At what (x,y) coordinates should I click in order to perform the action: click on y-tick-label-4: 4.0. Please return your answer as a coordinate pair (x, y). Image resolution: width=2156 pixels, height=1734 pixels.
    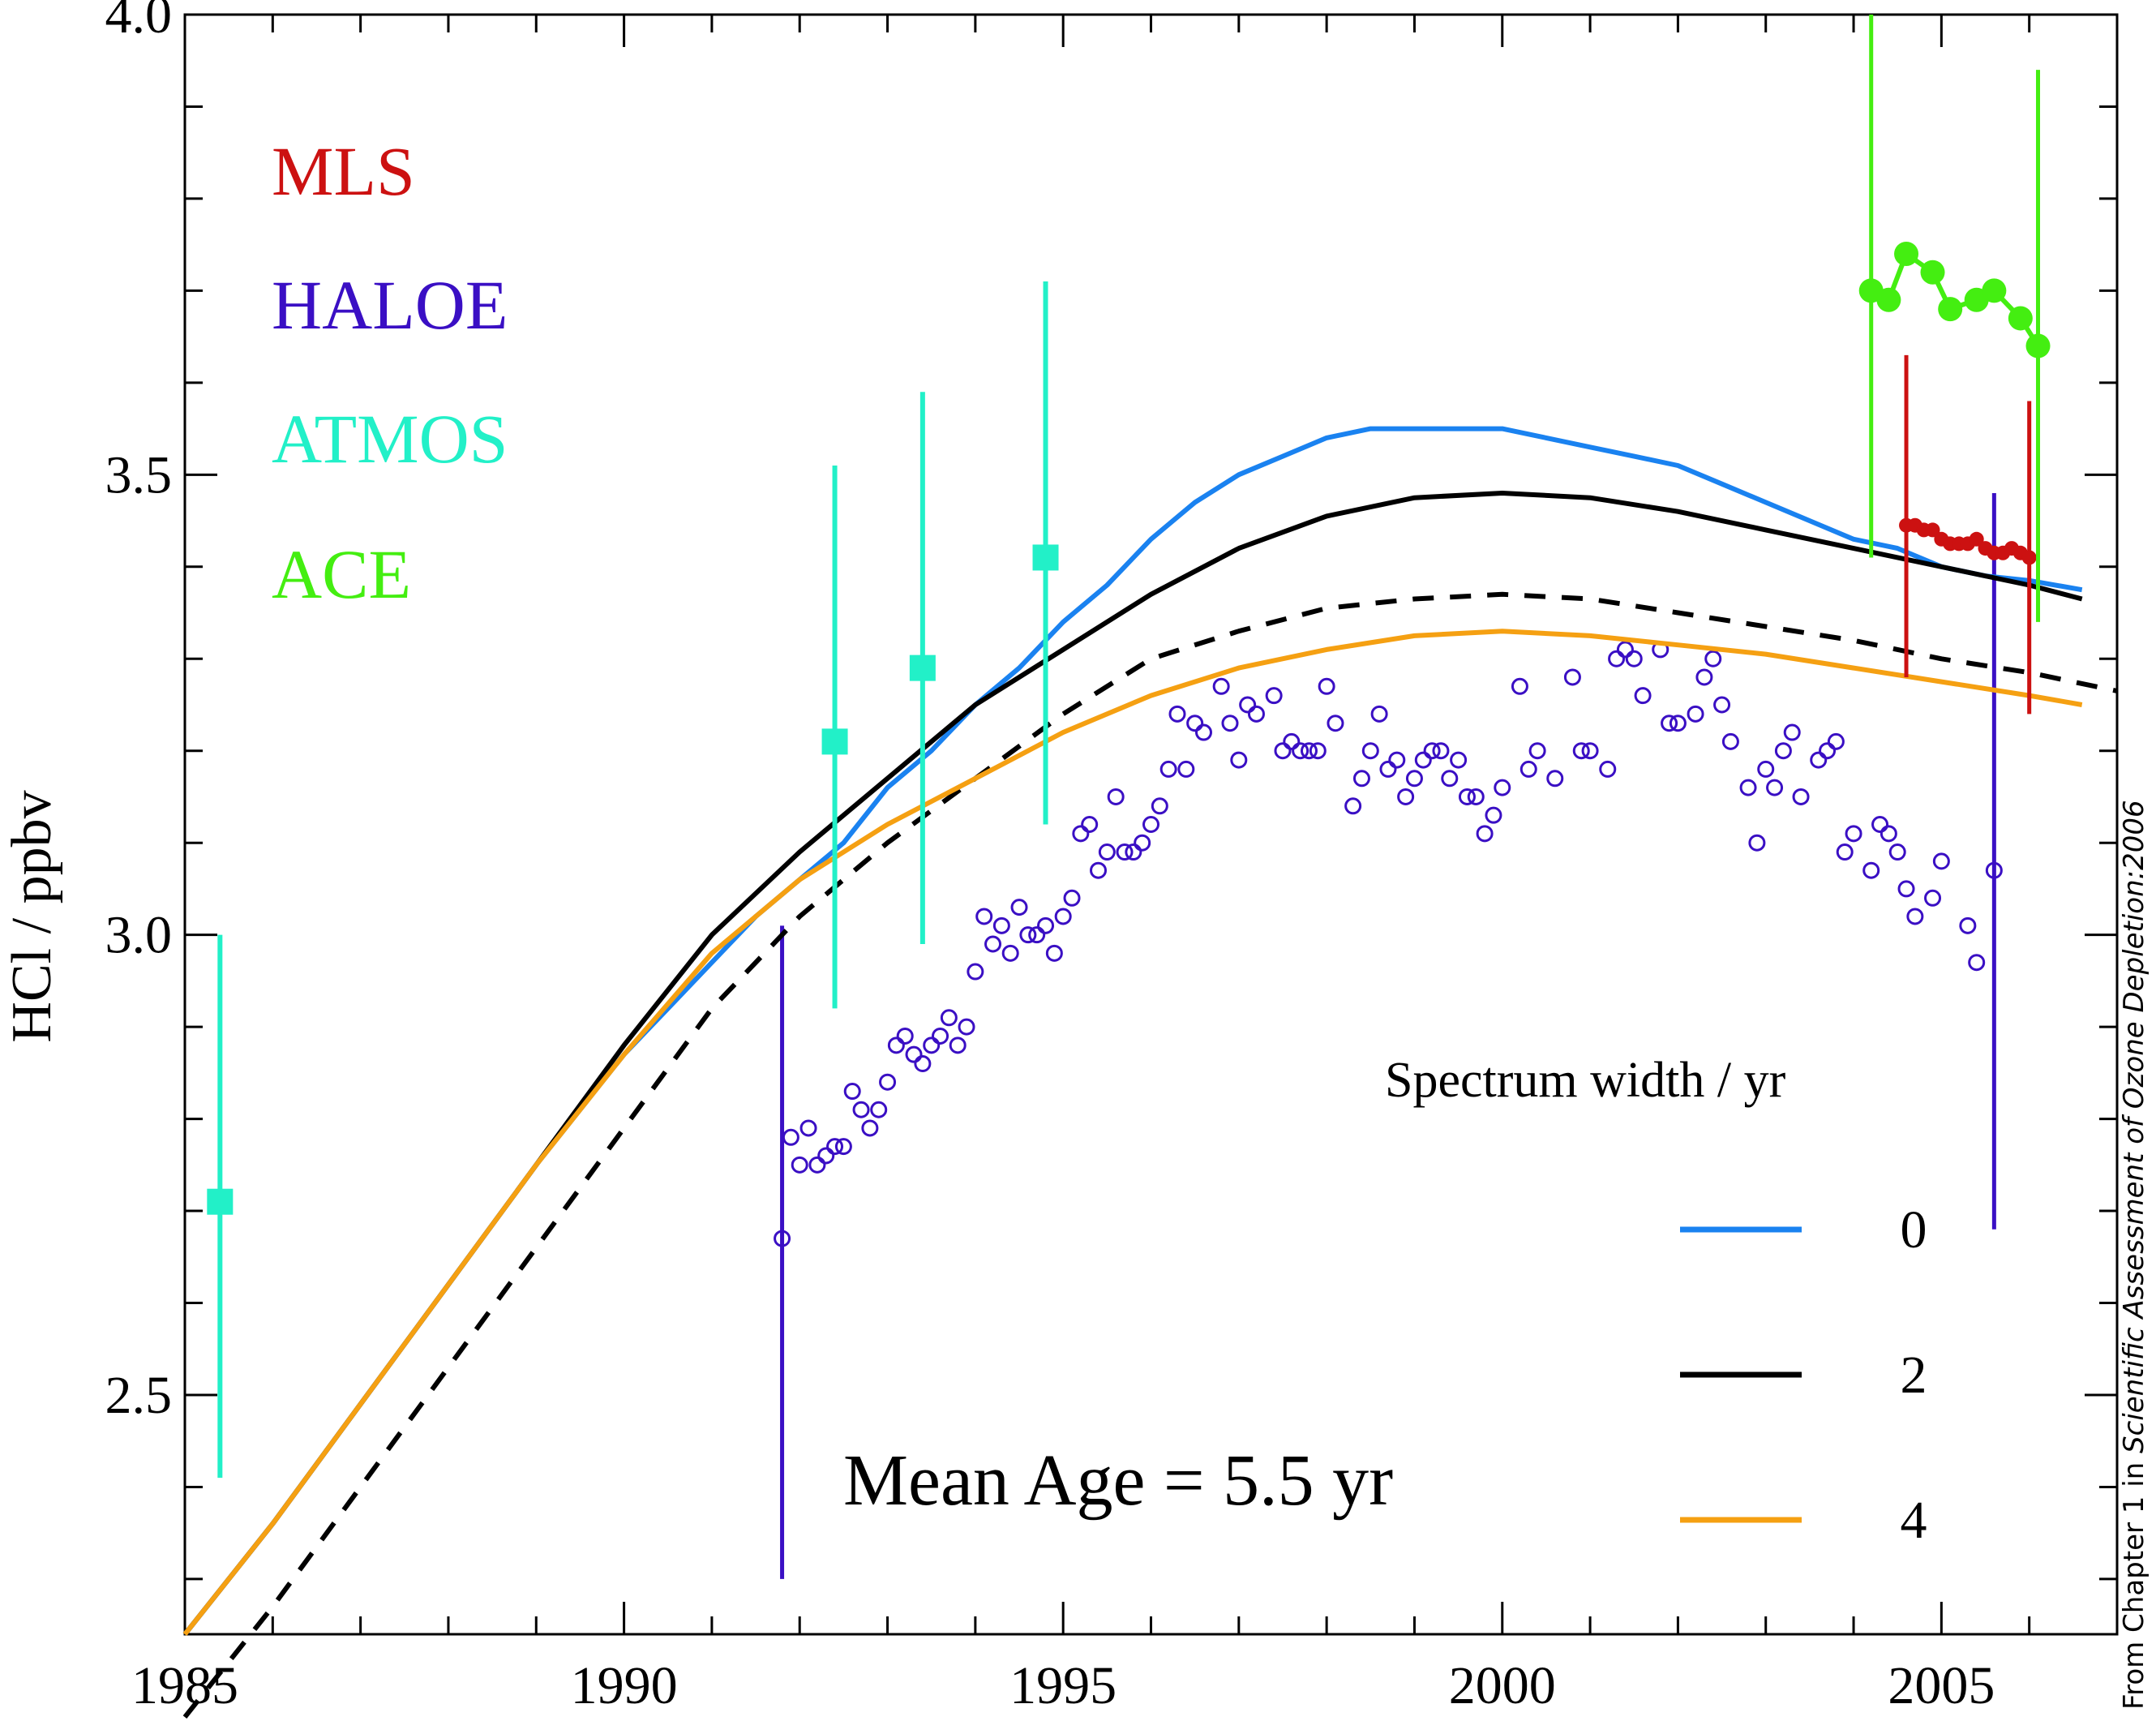
    Looking at the image, I should click on (139, 22).